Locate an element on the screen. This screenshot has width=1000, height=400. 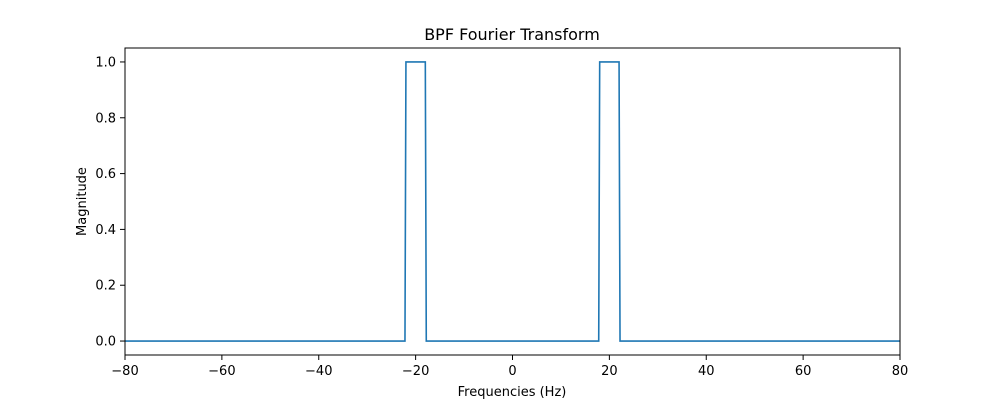
x-tick-label: 80 is located at coordinates (900, 371).